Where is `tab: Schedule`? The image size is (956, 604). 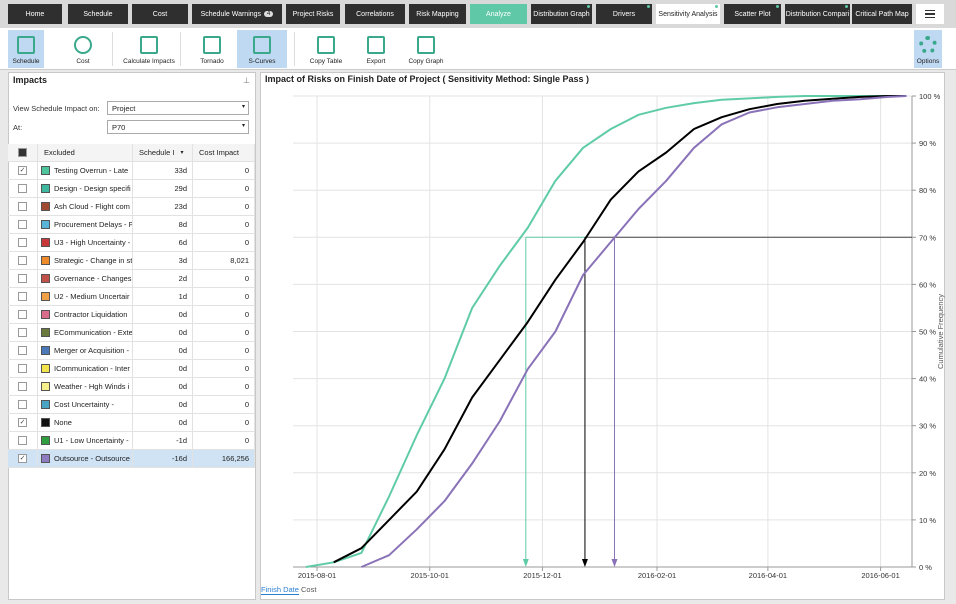
tab: Schedule is located at coordinates (98, 14).